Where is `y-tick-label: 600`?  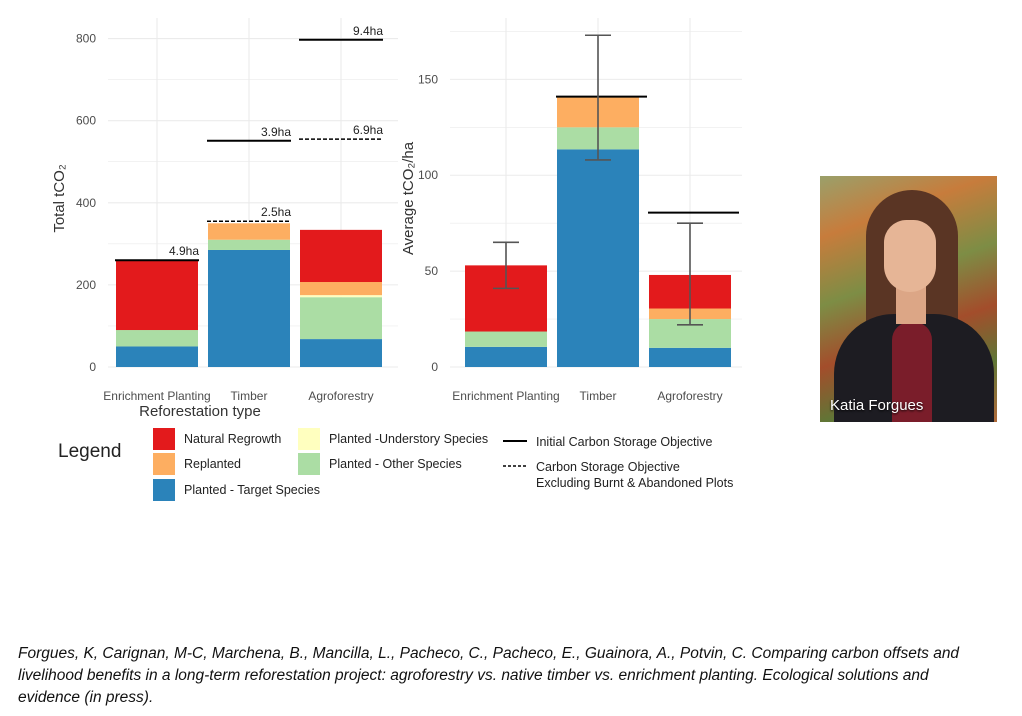
y-tick-label: 600 is located at coordinates (86, 121).